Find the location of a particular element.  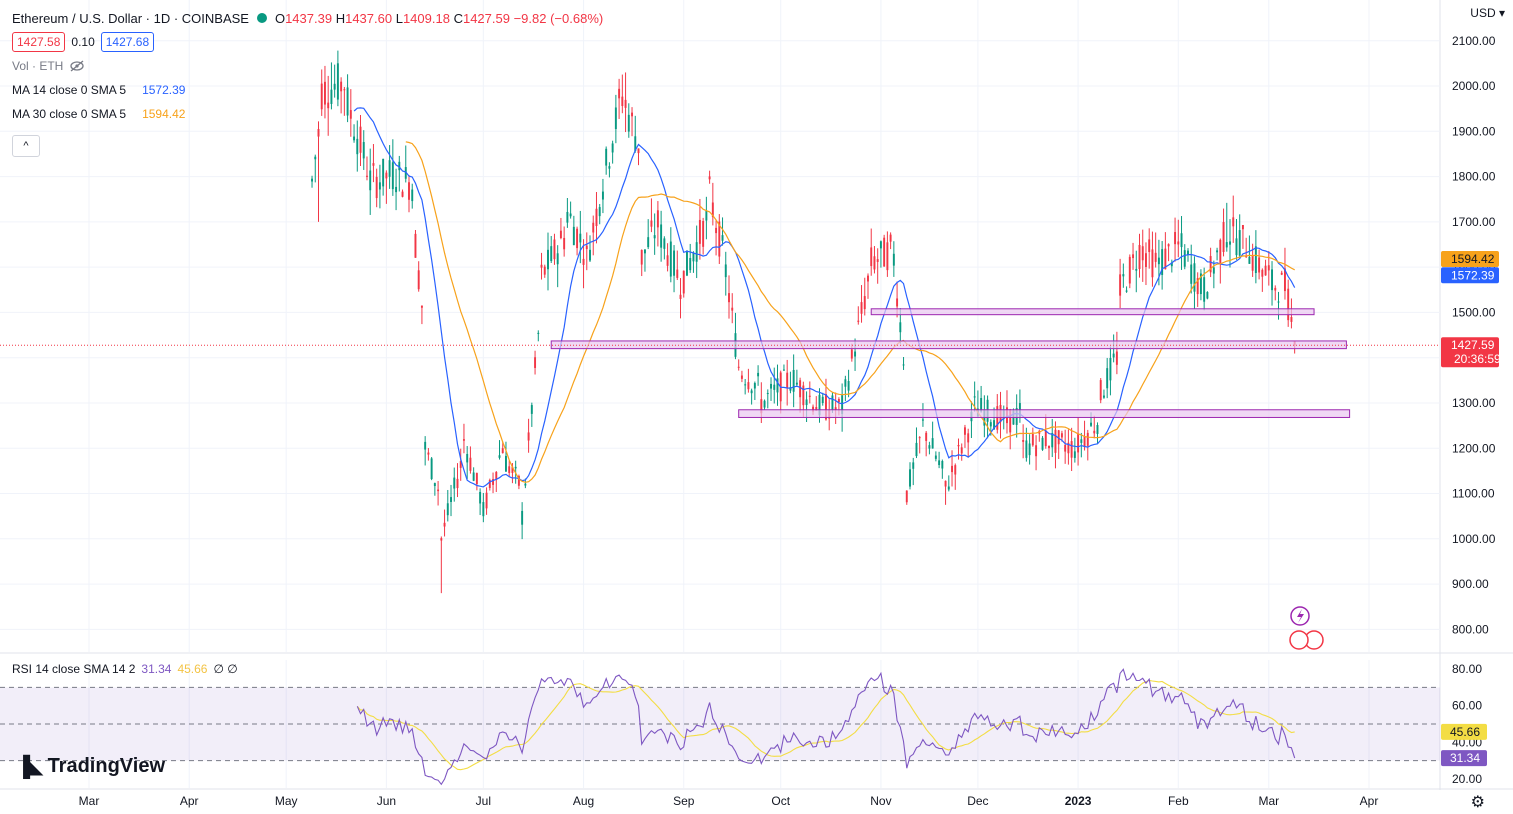

countdown-tag: 20:36:59 is located at coordinates (1477, 359).